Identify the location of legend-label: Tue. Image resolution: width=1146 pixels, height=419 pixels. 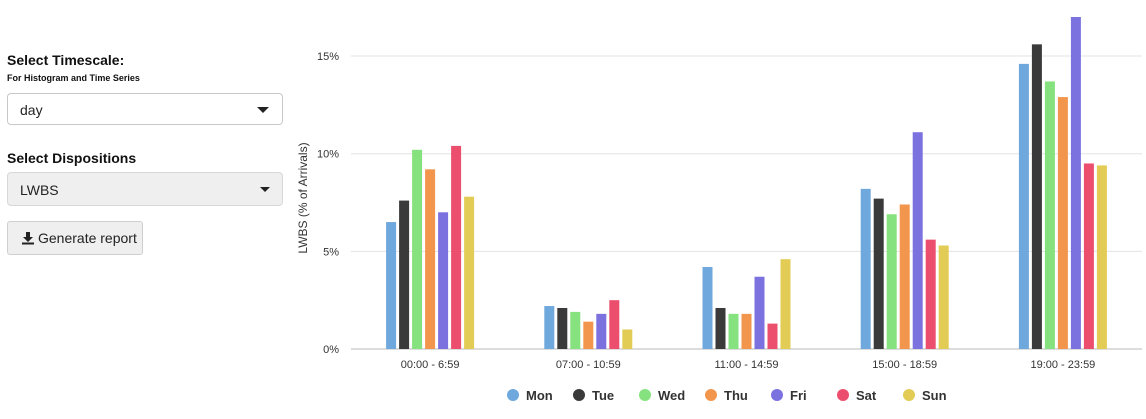
(603, 395).